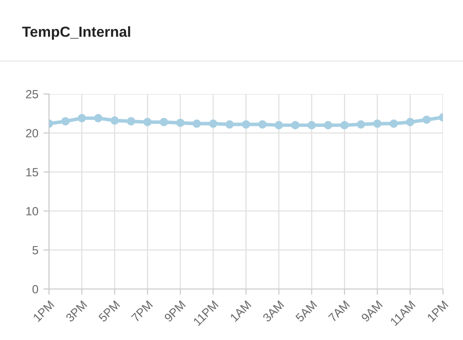 This screenshot has height=340, width=463. What do you see at coordinates (32, 172) in the screenshot?
I see `y-tick-label: 15` at bounding box center [32, 172].